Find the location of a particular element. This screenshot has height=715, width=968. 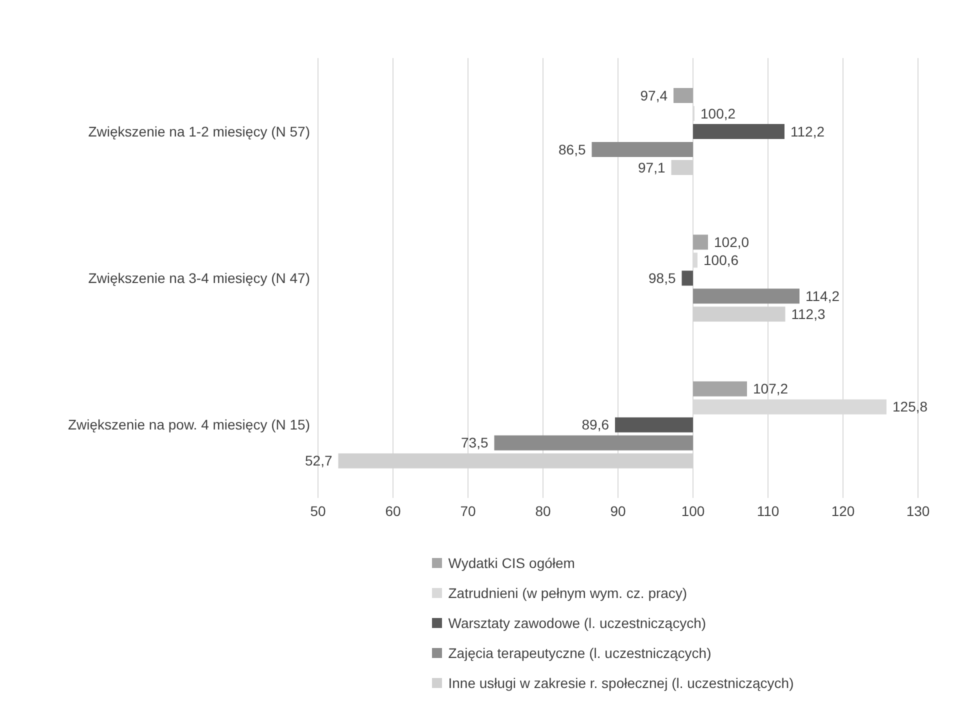

x-tick-label: 100 is located at coordinates (693, 510).